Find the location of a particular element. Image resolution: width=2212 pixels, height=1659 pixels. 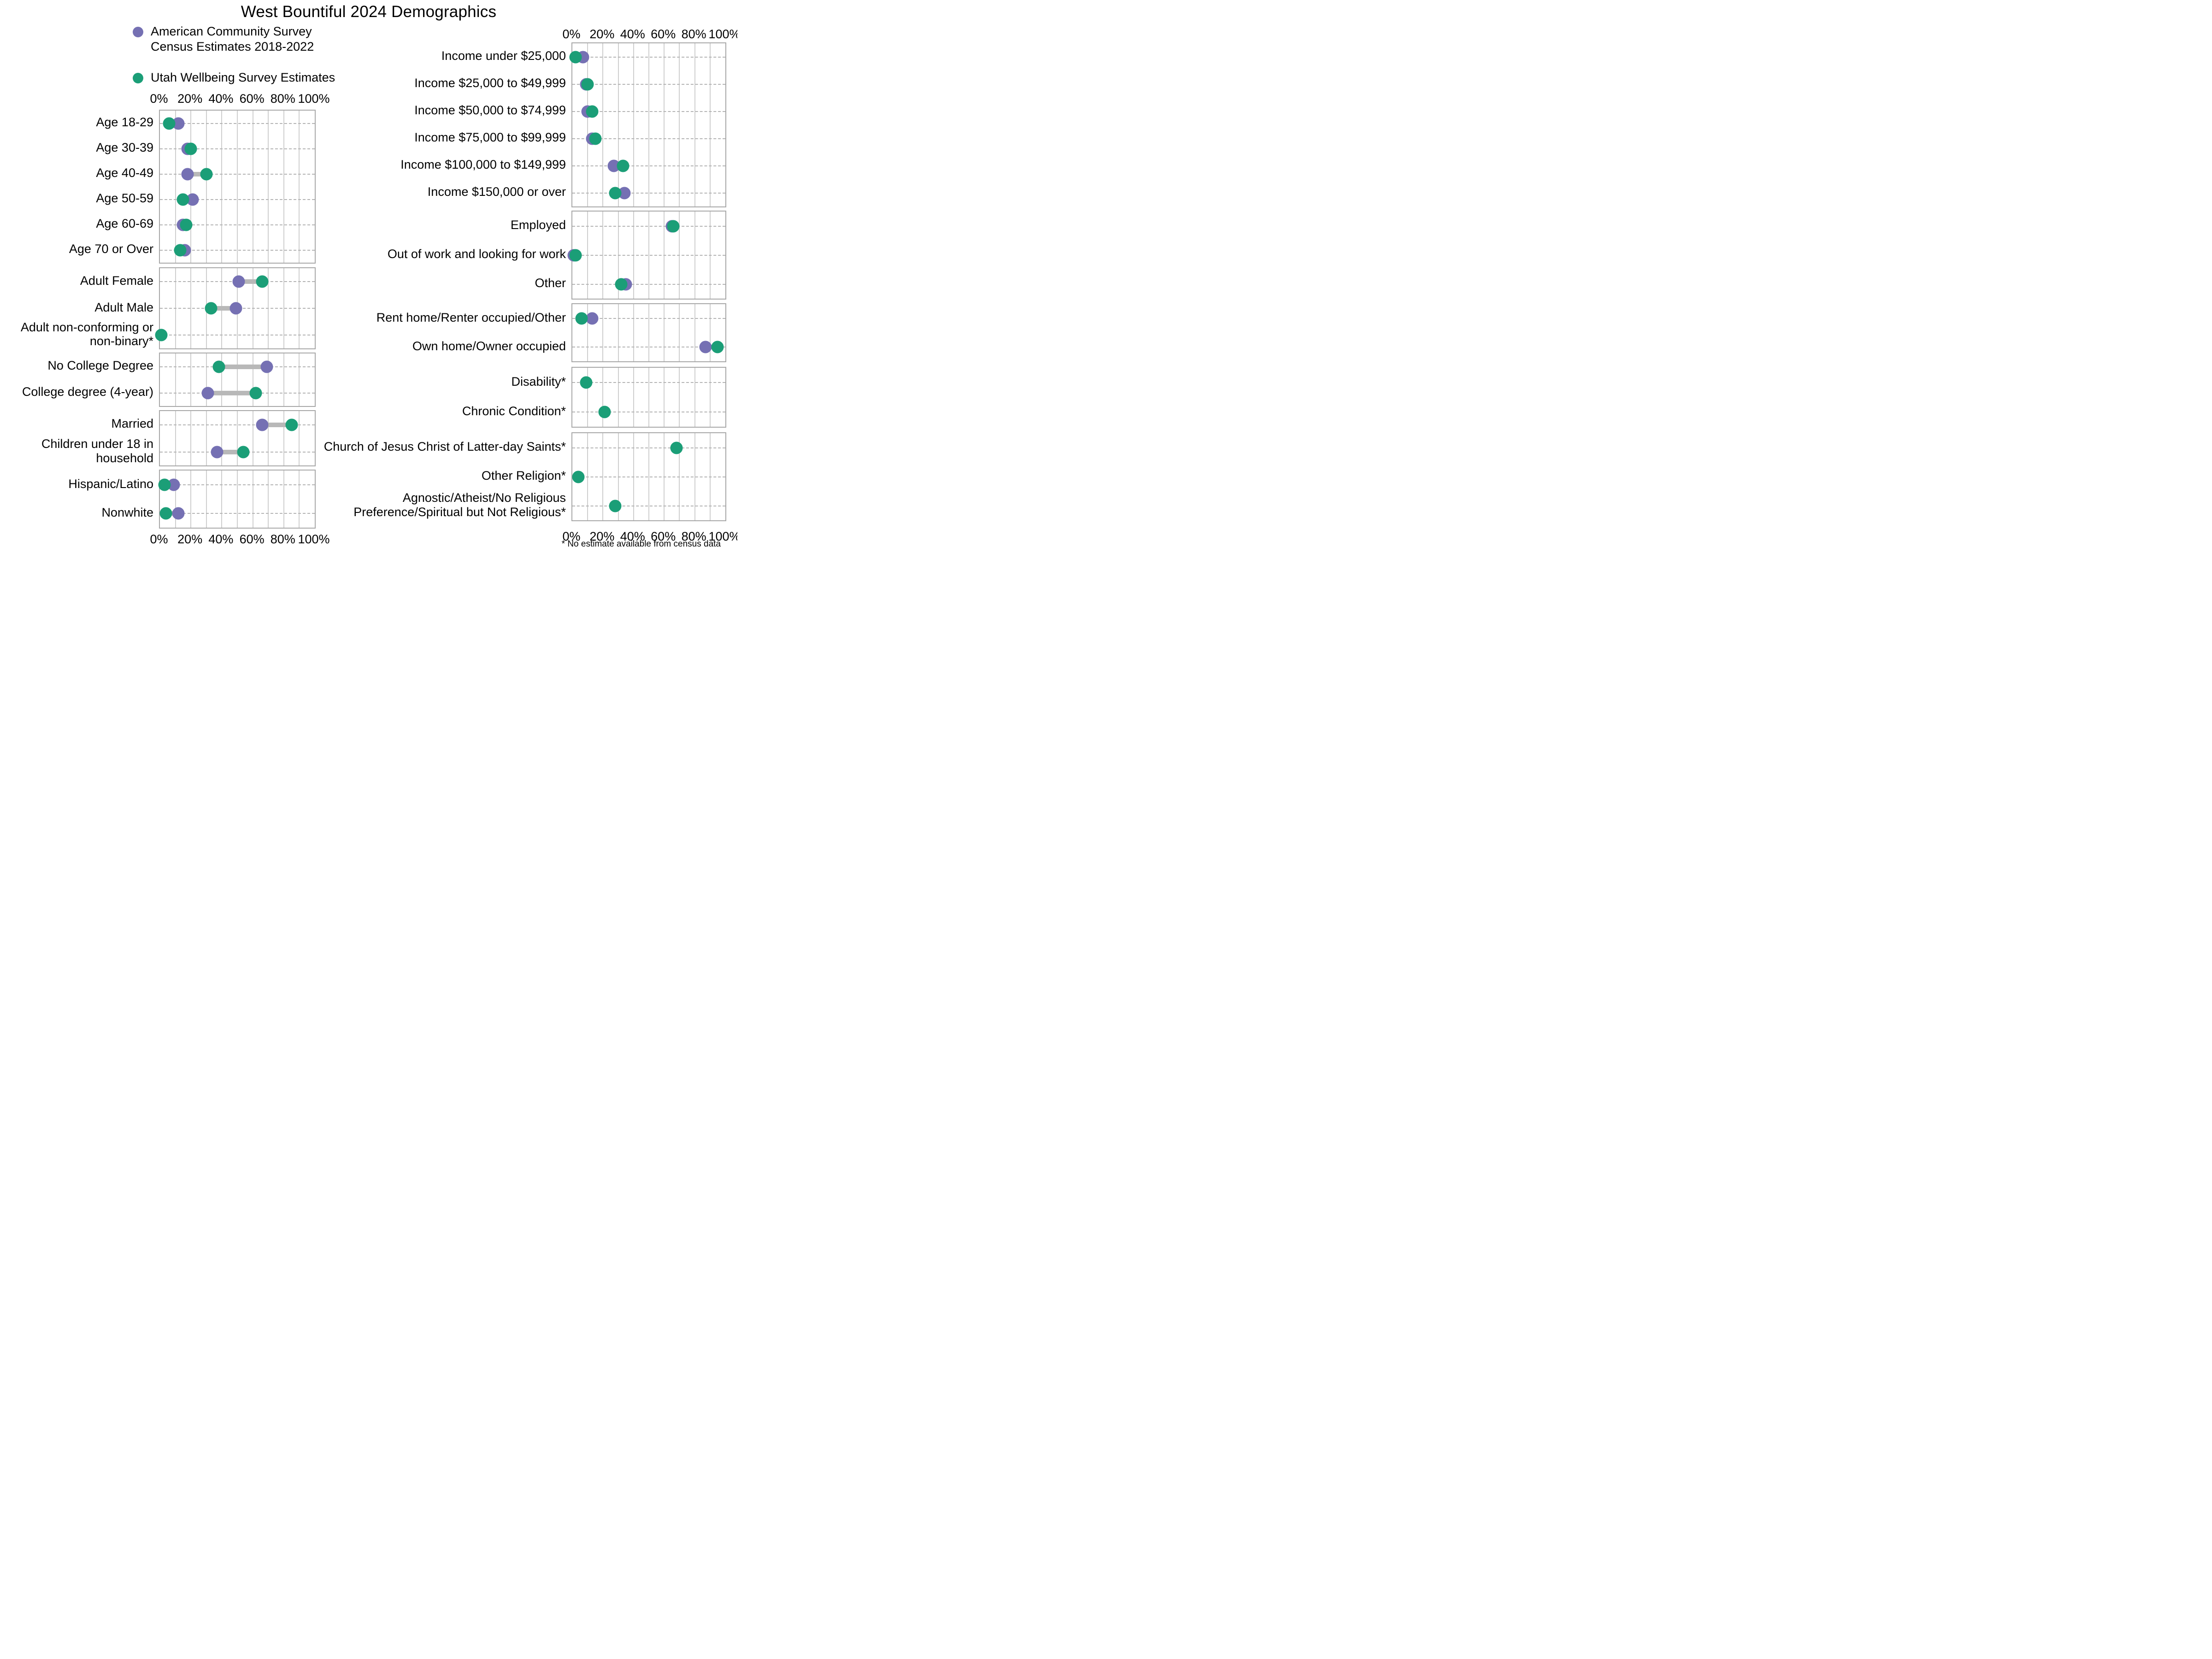

row-label: Employed is located at coordinates (430, 225).